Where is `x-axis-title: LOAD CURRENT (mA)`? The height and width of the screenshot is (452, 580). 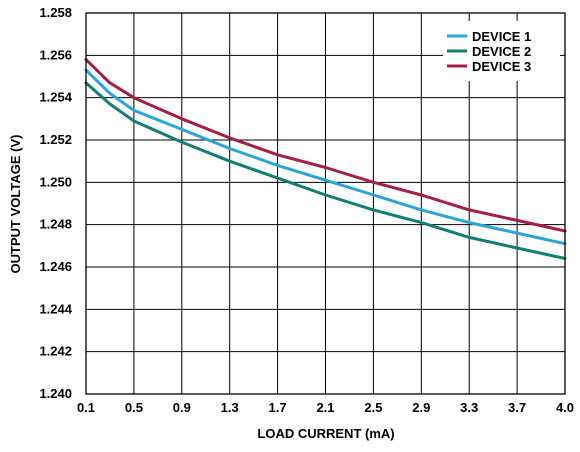 x-axis-title: LOAD CURRENT (mA) is located at coordinates (325, 433).